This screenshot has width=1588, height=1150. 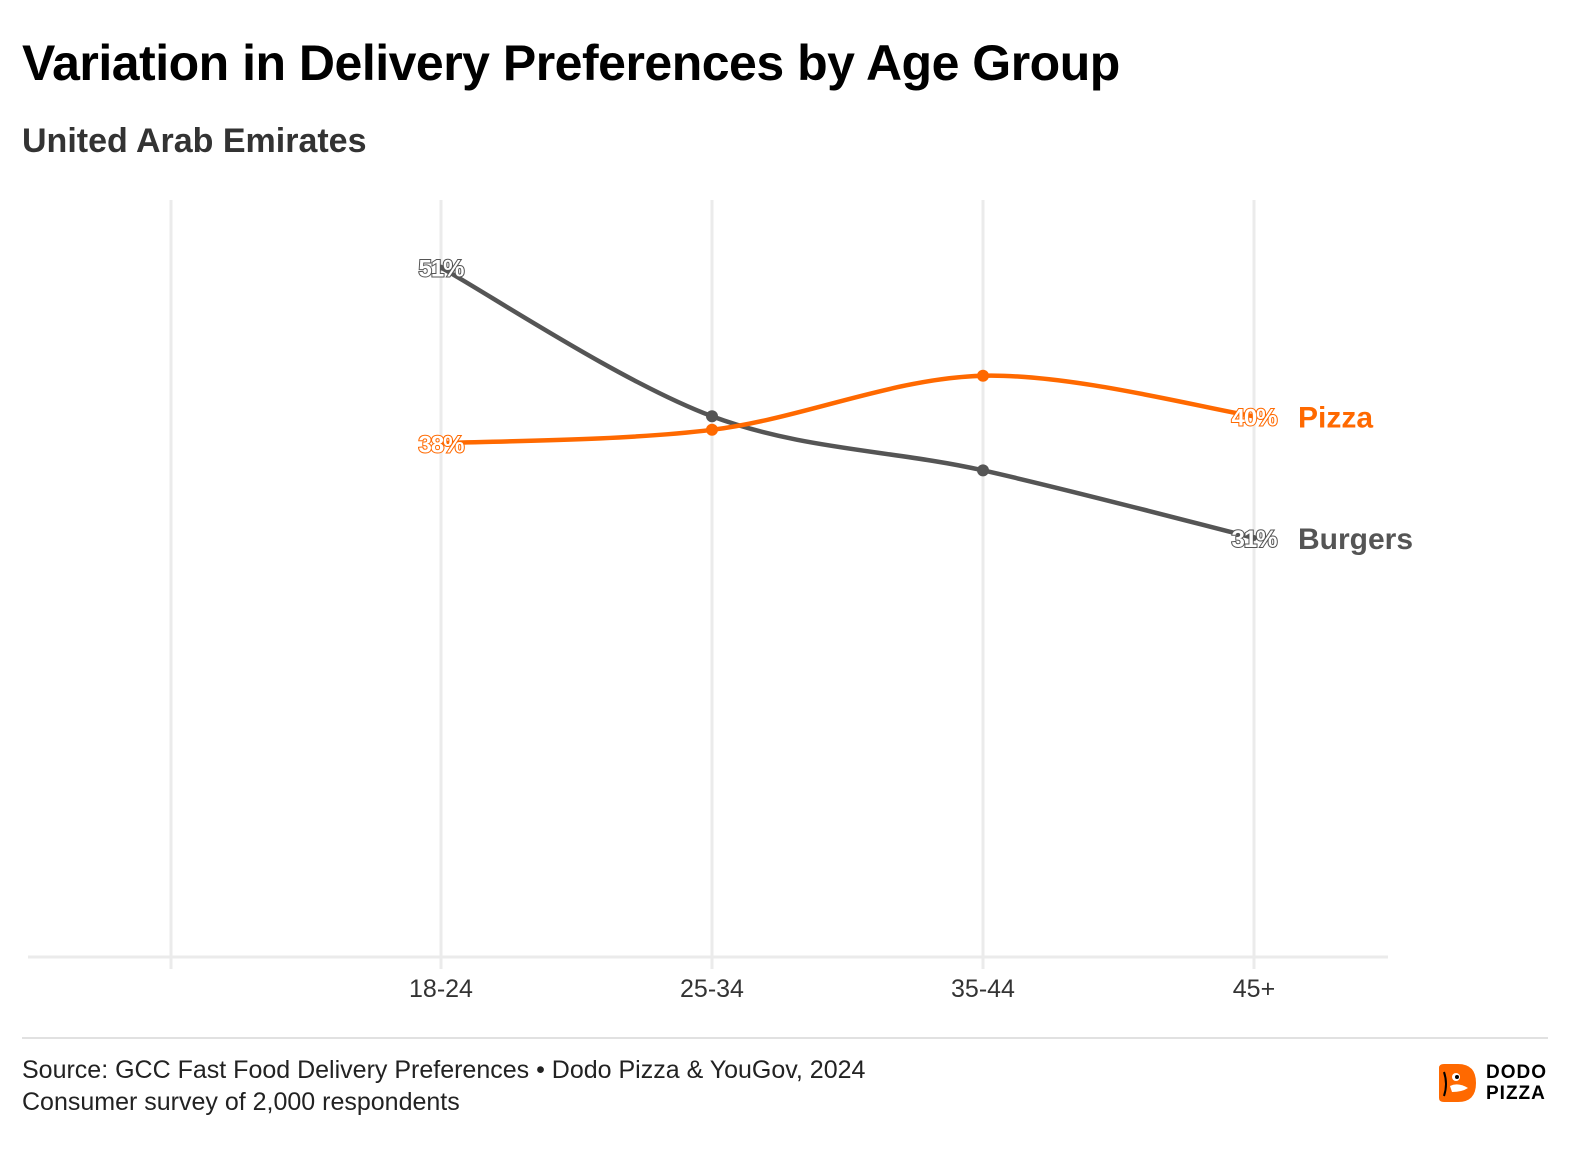 I want to click on pizza-data-label-45+: 40%, so click(x=1254, y=417).